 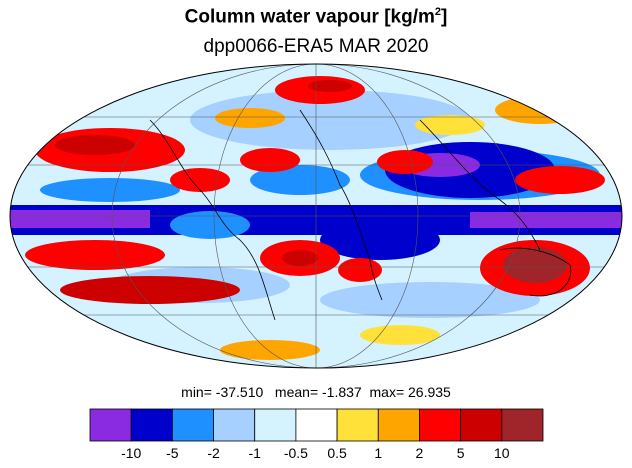 What do you see at coordinates (341, 205) in the screenshot?
I see `coastline-africa-europe` at bounding box center [341, 205].